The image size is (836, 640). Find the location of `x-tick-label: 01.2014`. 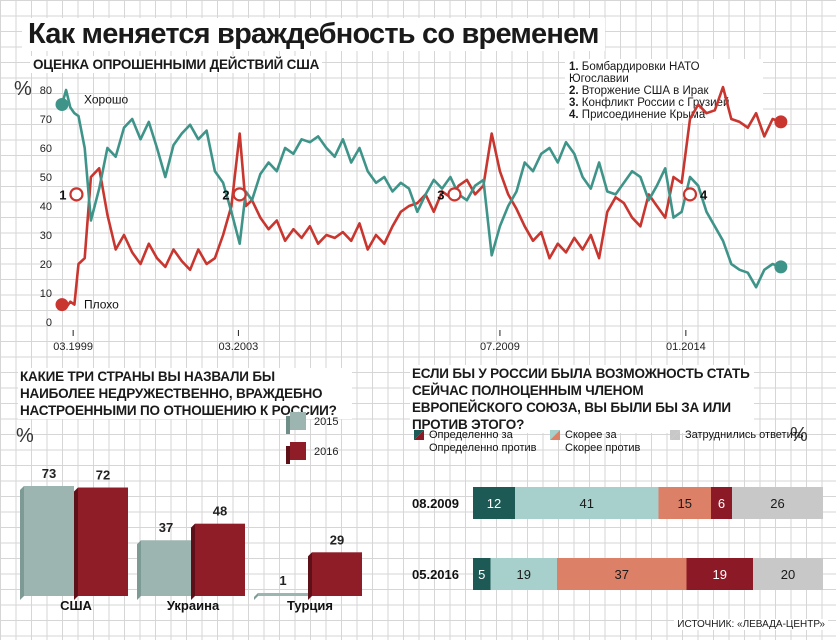

x-tick-label: 01.2014 is located at coordinates (686, 347).